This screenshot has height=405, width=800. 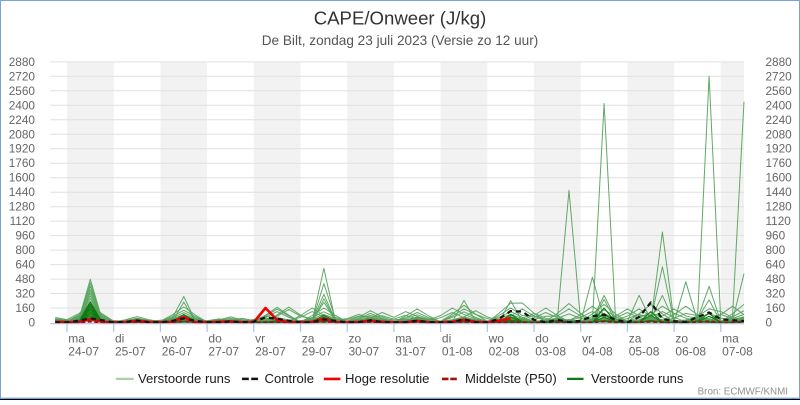 I want to click on svg-text: 25-07, so click(x=130, y=352).